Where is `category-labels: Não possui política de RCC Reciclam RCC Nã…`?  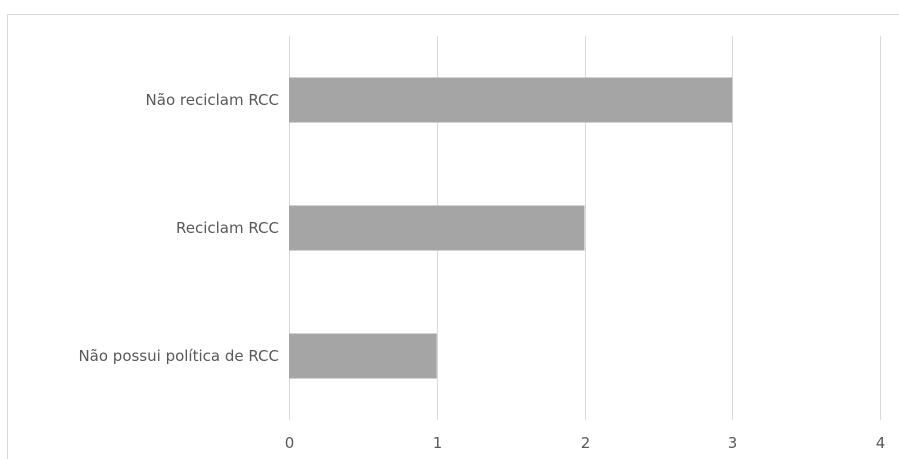 category-labels: Não possui política de RCC Reciclam RCC Nã… is located at coordinates (178, 228).